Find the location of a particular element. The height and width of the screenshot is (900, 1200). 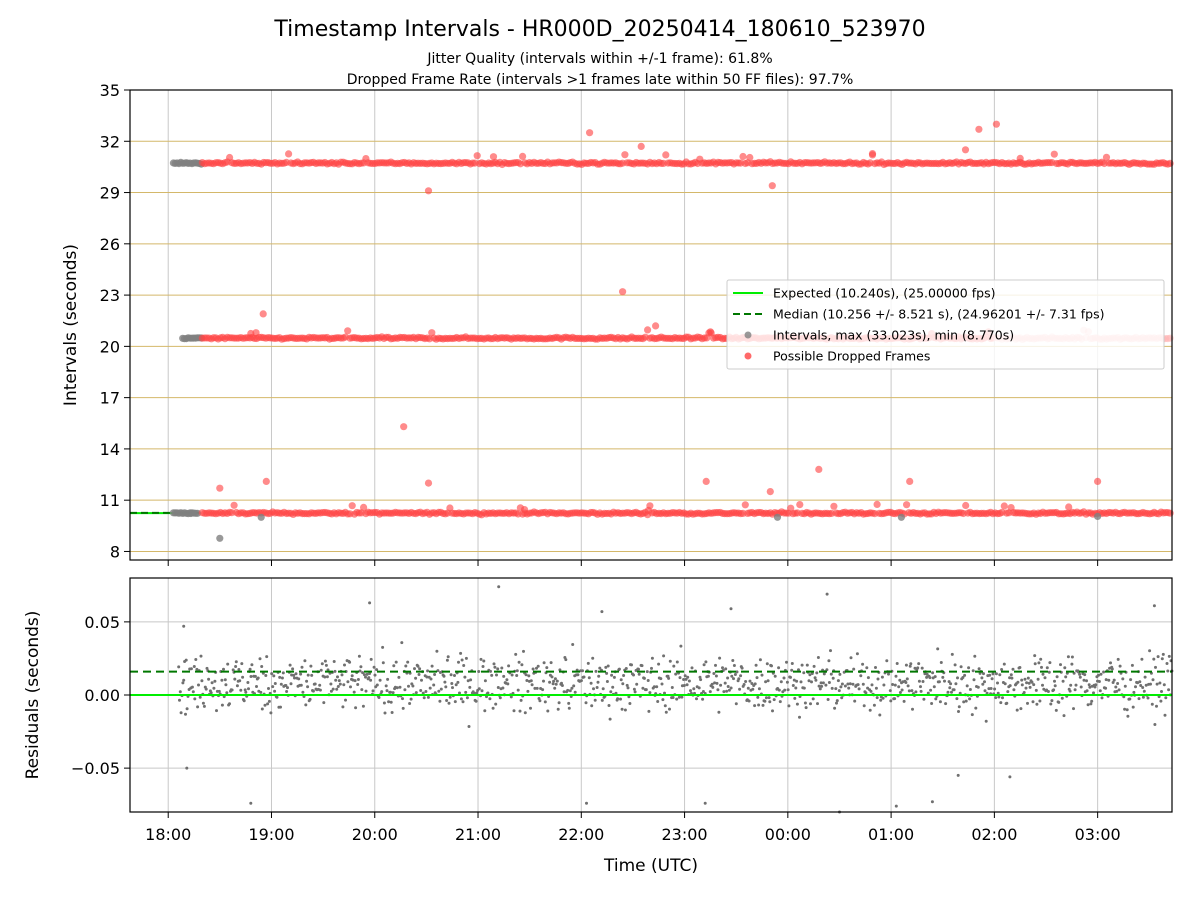

top-y-axis-label: Intervals (seconds) is located at coordinates (71, 325).